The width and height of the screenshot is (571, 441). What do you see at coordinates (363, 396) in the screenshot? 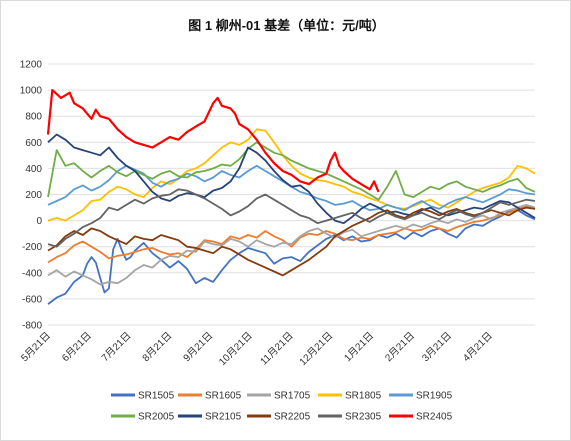
I see `legend-label: SR1805` at bounding box center [363, 396].